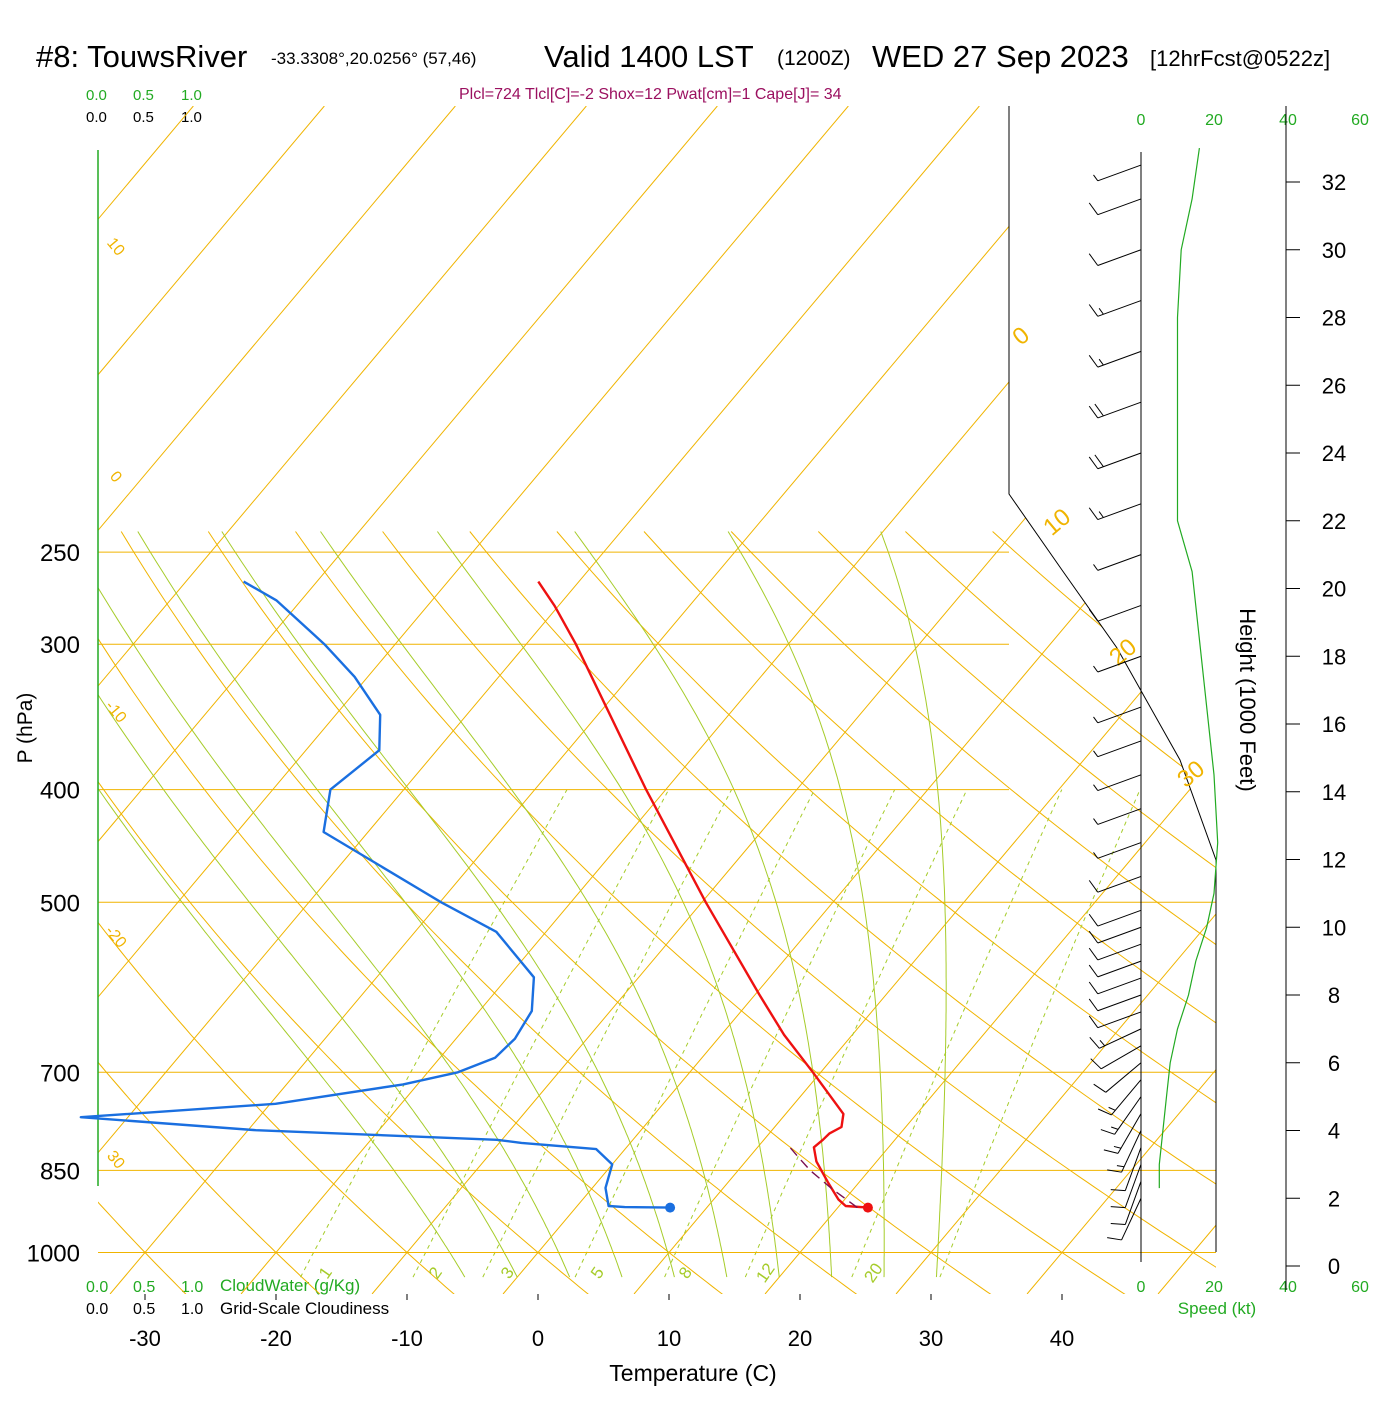  I want to click on height-tick-label: 30, so click(1334, 250).